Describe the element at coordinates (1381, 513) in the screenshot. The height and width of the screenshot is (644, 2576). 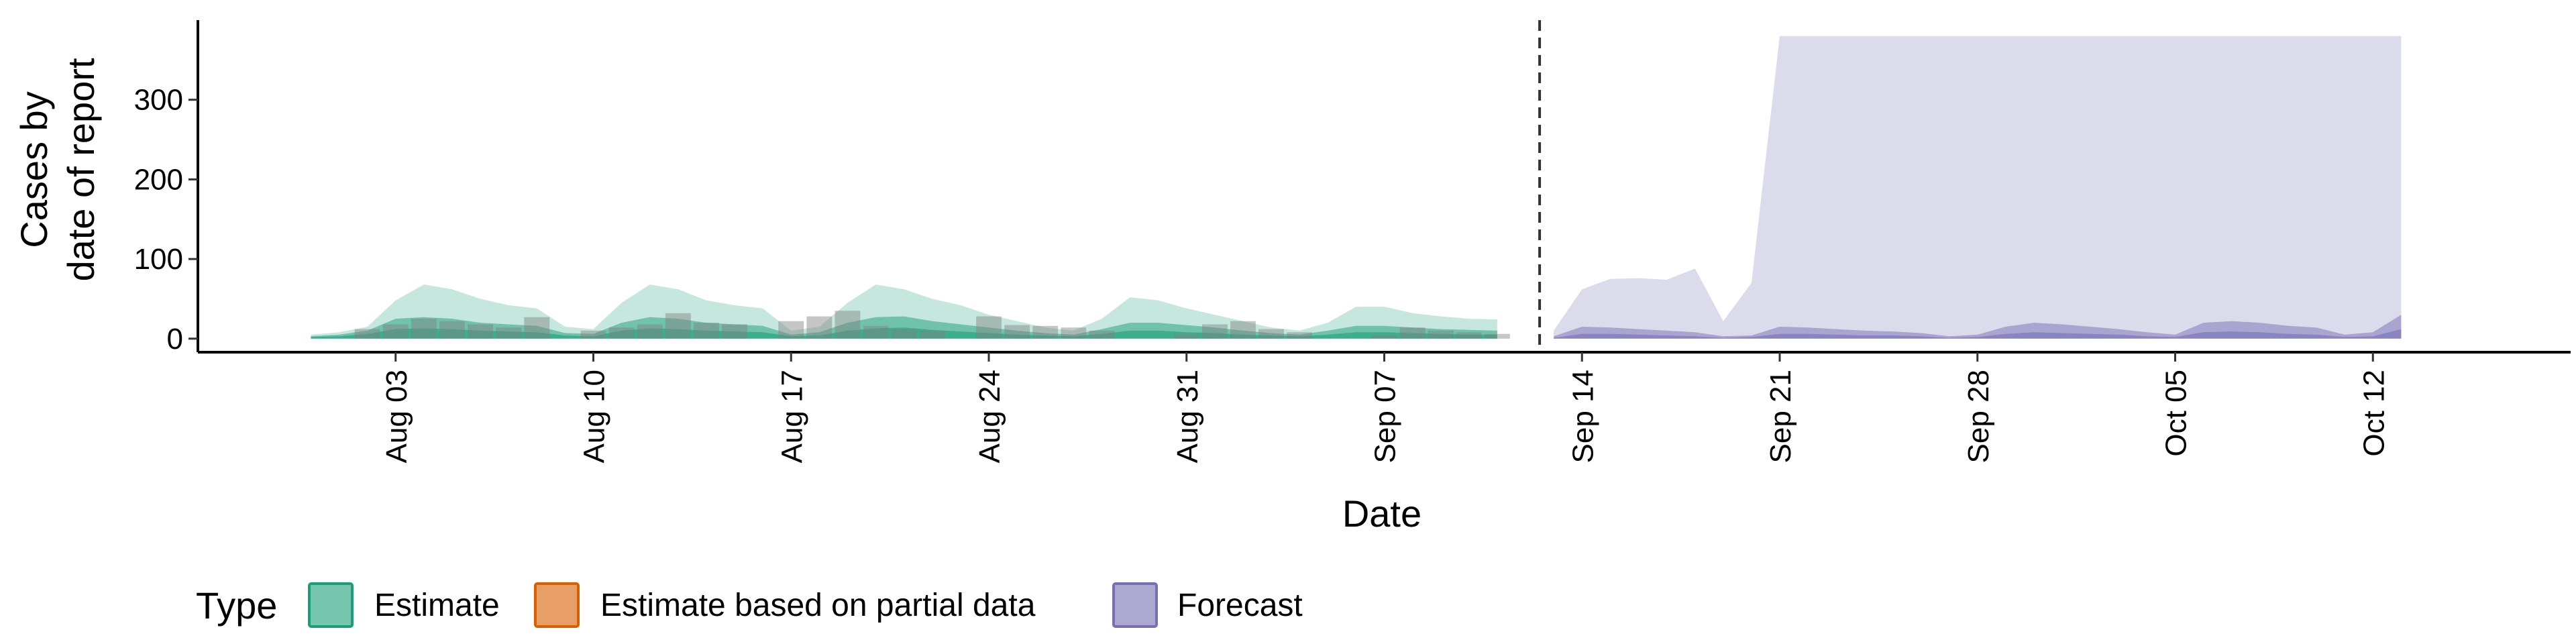
I see `x-axis-title: Date` at that location.